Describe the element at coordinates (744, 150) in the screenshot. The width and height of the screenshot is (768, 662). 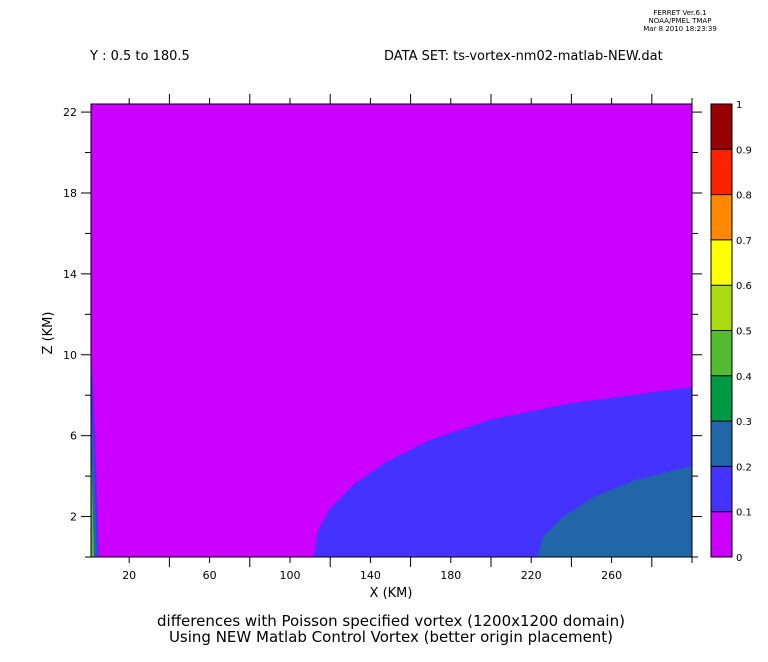
I see `colorbar-tick-label: 0.9` at that location.